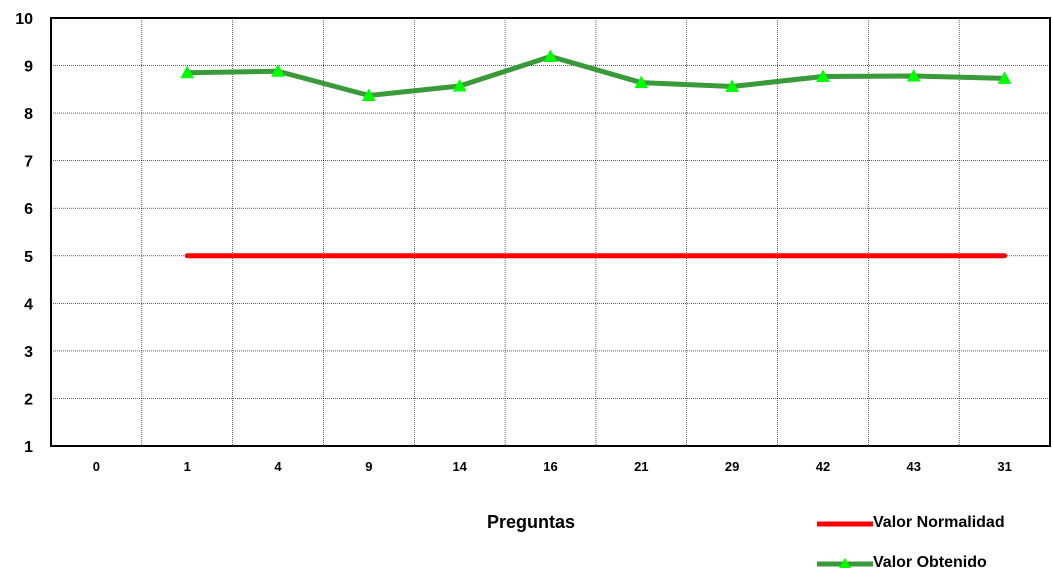  I want to click on legend-entry-normalidad: Valor Normalidad, so click(935, 524).